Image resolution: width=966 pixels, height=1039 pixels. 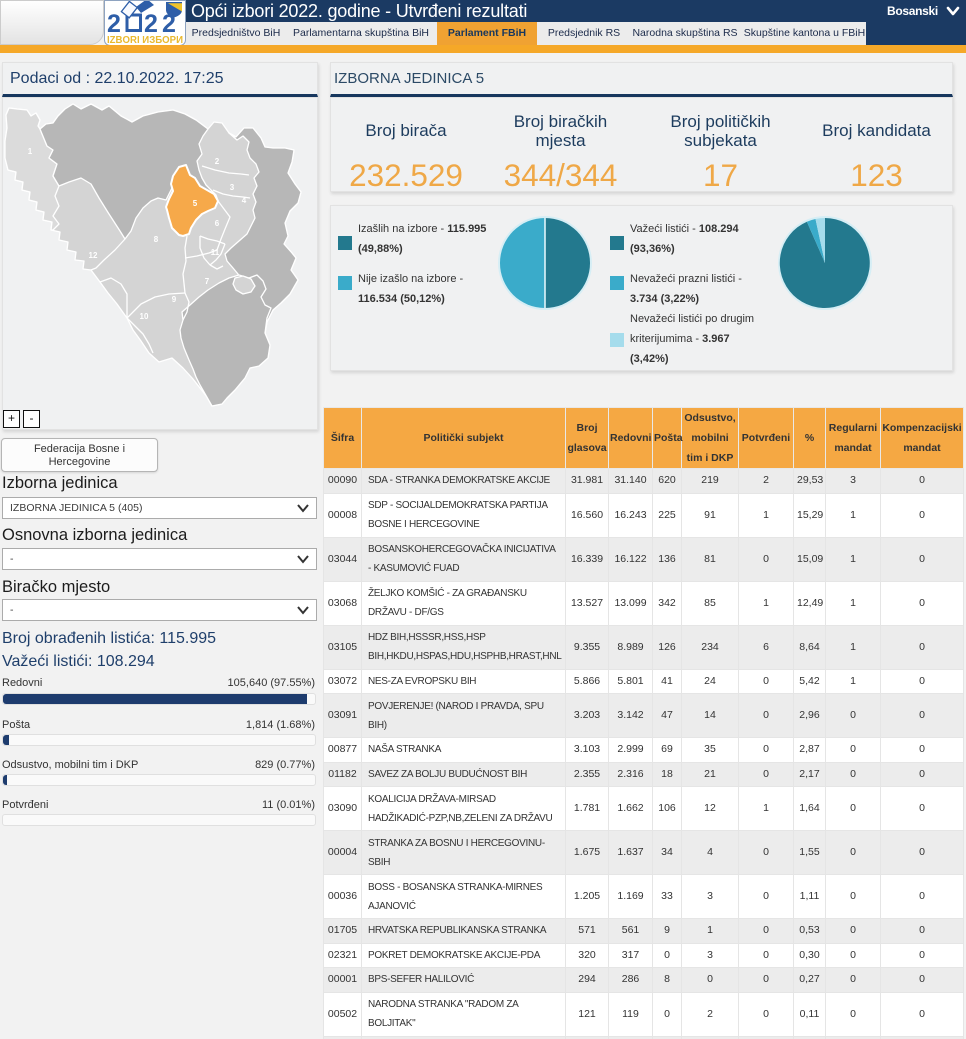 What do you see at coordinates (195, 203) in the screenshot?
I see `svg-text: 5` at bounding box center [195, 203].